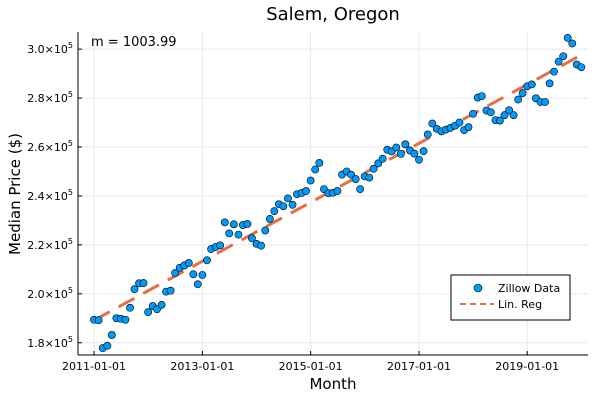 The width and height of the screenshot is (600, 404). Describe the element at coordinates (134, 42) in the screenshot. I see `slope-annotation: m = 1003.99` at that location.